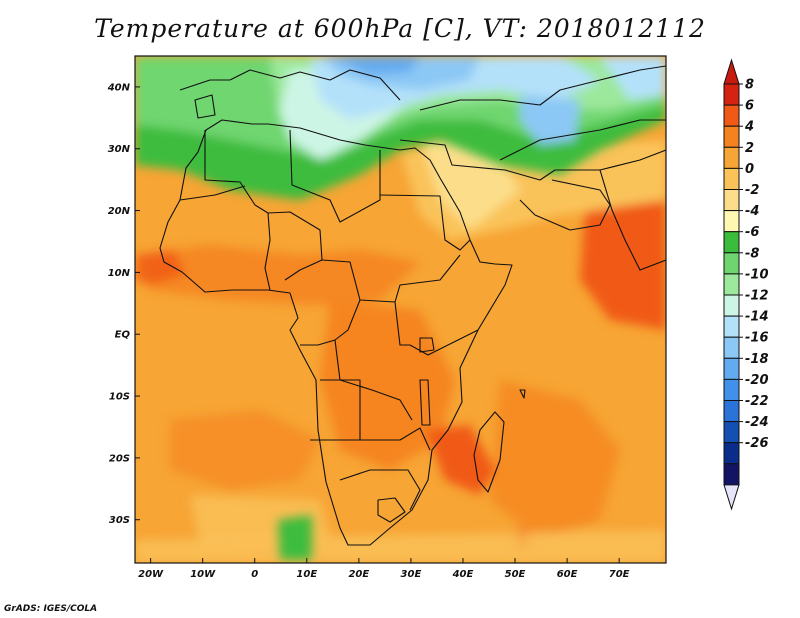 This screenshot has height=618, width=800. Describe the element at coordinates (749, 85) in the screenshot. I see `colorbar-label: 8` at that location.